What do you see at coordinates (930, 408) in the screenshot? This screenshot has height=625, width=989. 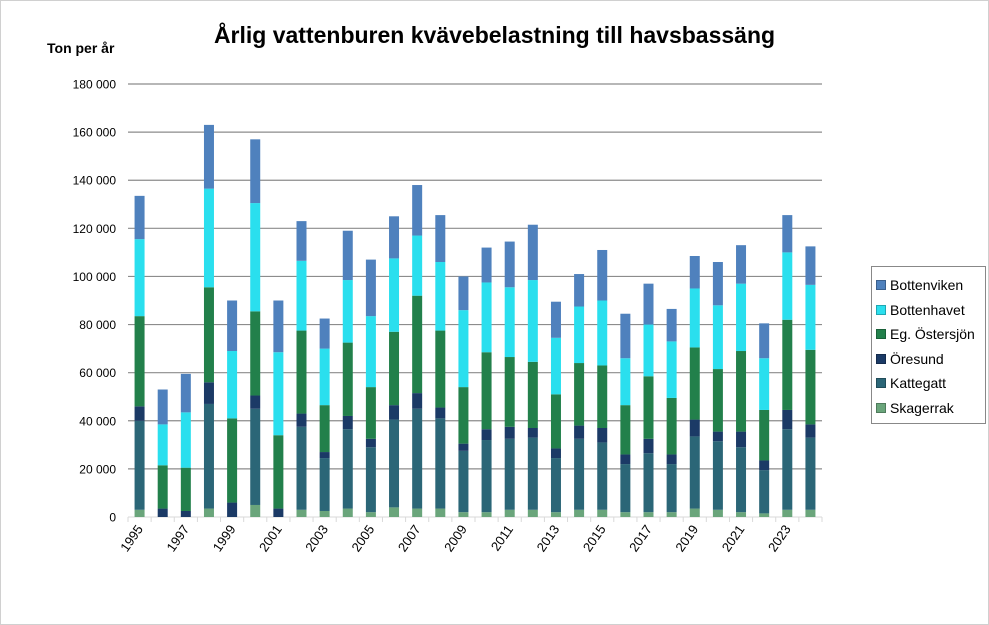 I see `legend-item: Skagerrak` at bounding box center [930, 408].